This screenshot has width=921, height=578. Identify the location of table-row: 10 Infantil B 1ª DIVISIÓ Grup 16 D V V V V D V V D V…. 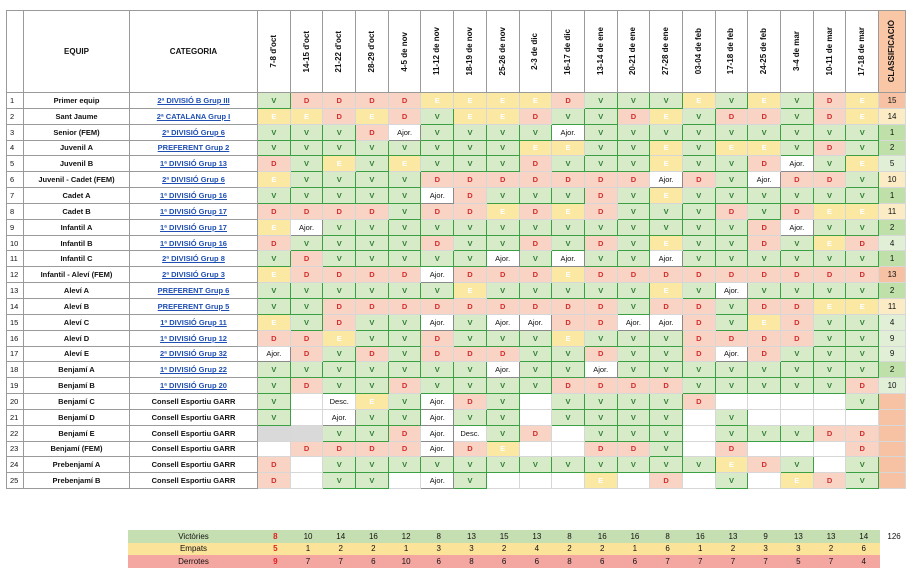
(456, 243).